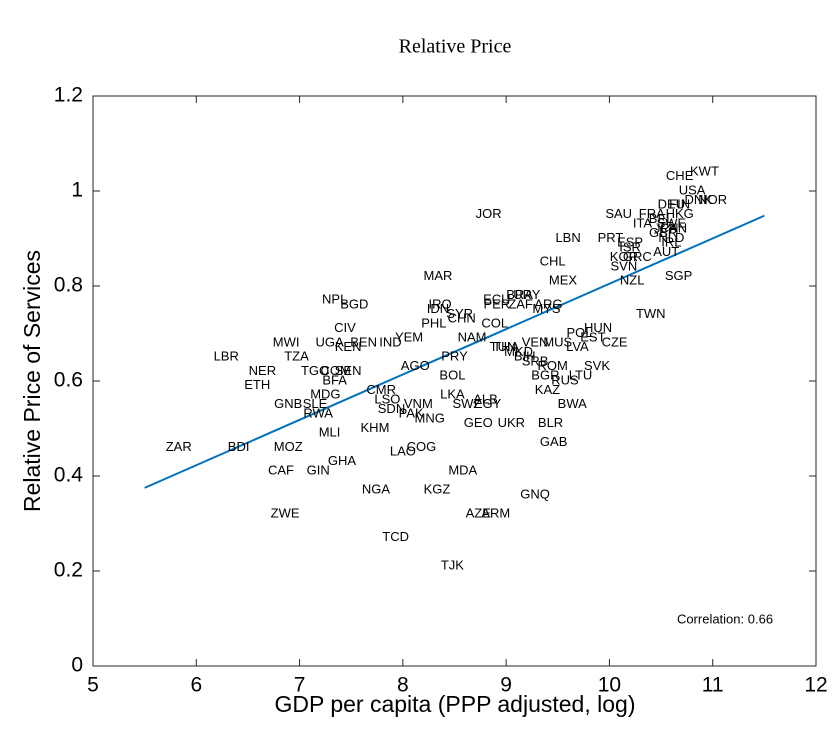  I want to click on country-point: IDN, so click(438, 308).